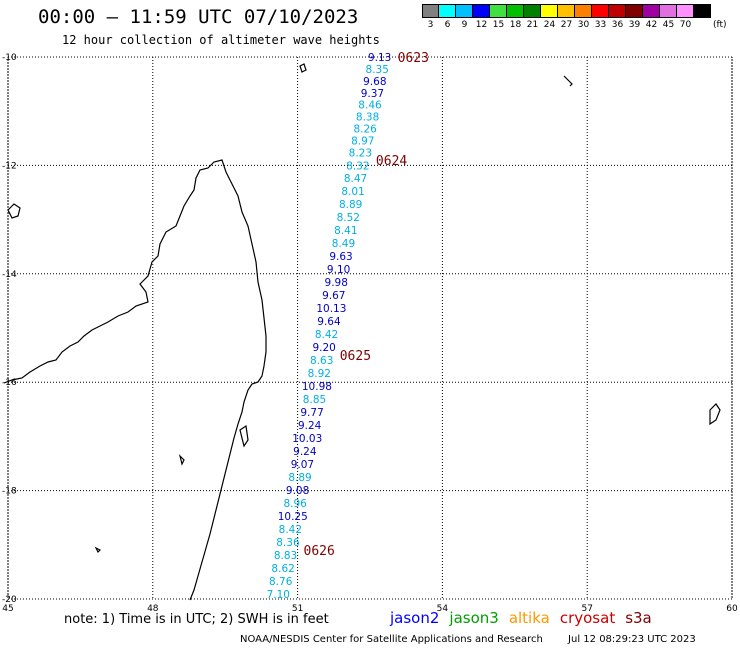 The width and height of the screenshot is (740, 650). I want to click on colorbar-tick-label: 18, so click(515, 25).